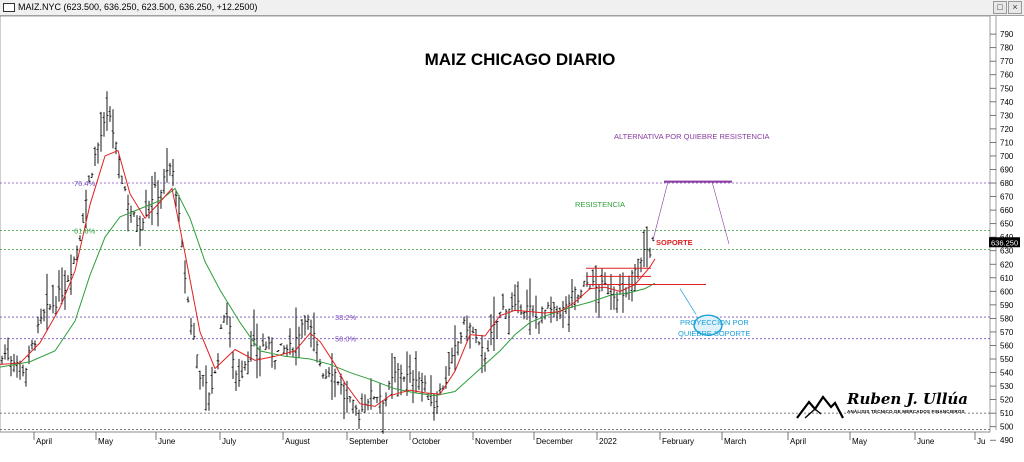  Describe the element at coordinates (1007, 115) in the screenshot. I see `y-tick-label: 730` at that location.